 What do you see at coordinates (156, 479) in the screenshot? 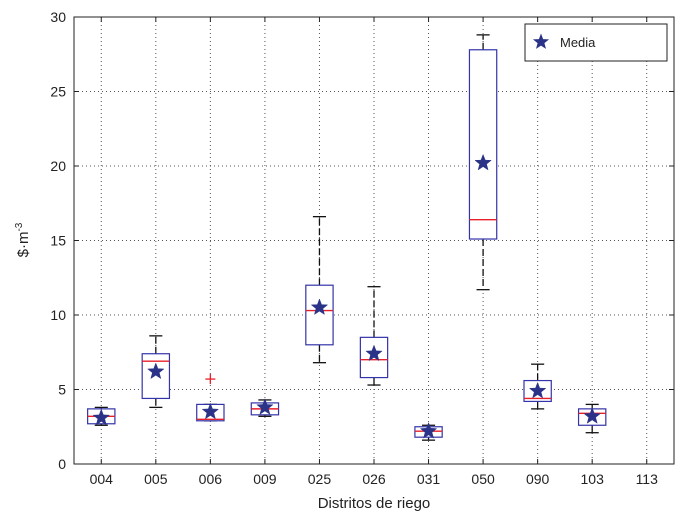
I see `x-tick-label: 005` at bounding box center [156, 479].